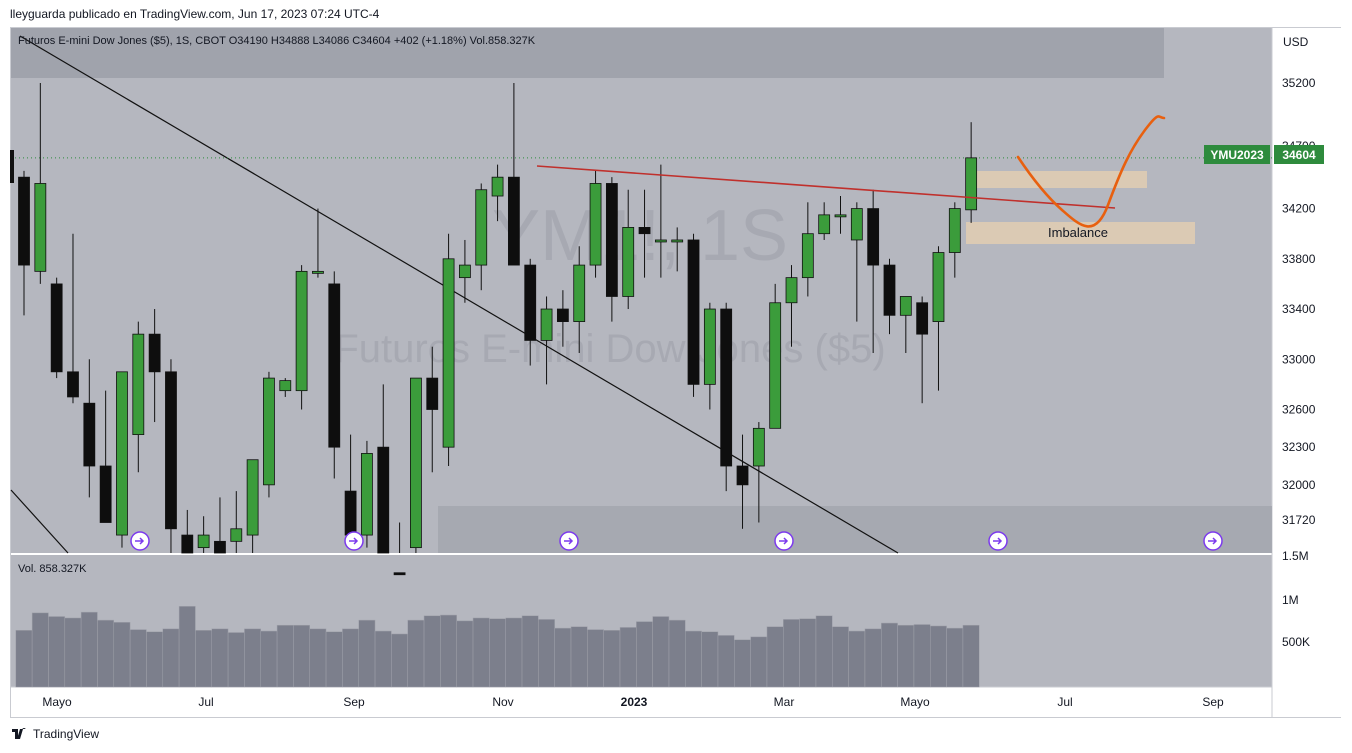  Describe the element at coordinates (39, 521) in the screenshot. I see `lower-trendline` at that location.